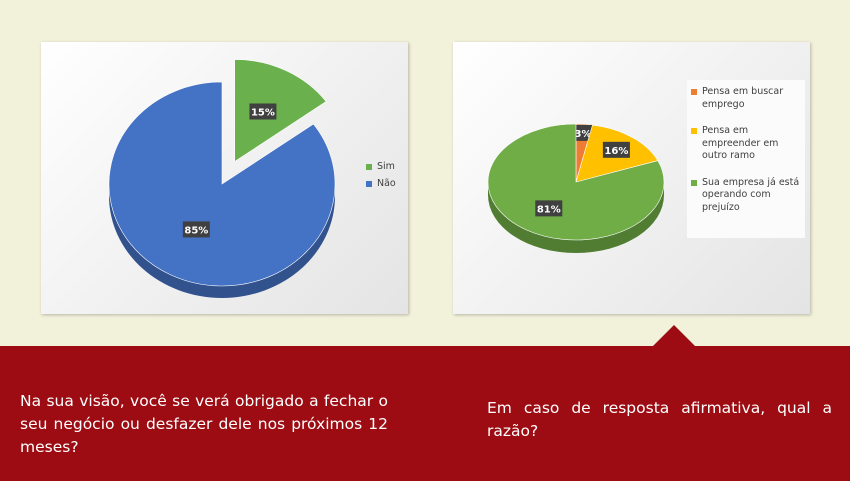  I want to click on legend-label-empreender: Pensa em empreender em outro ramo, so click(740, 143).